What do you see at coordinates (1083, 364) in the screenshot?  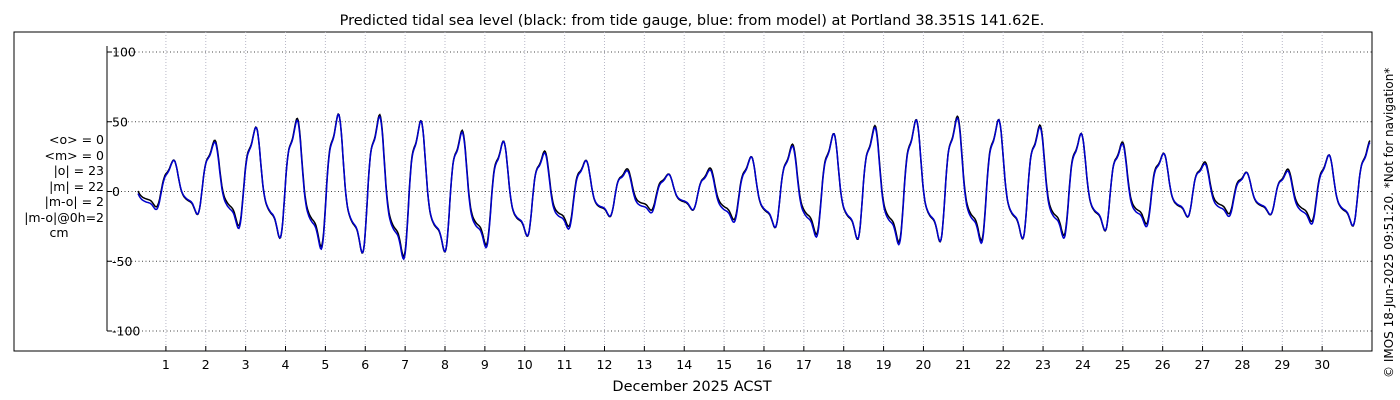 I see `x-tick-label: 24` at bounding box center [1083, 364].